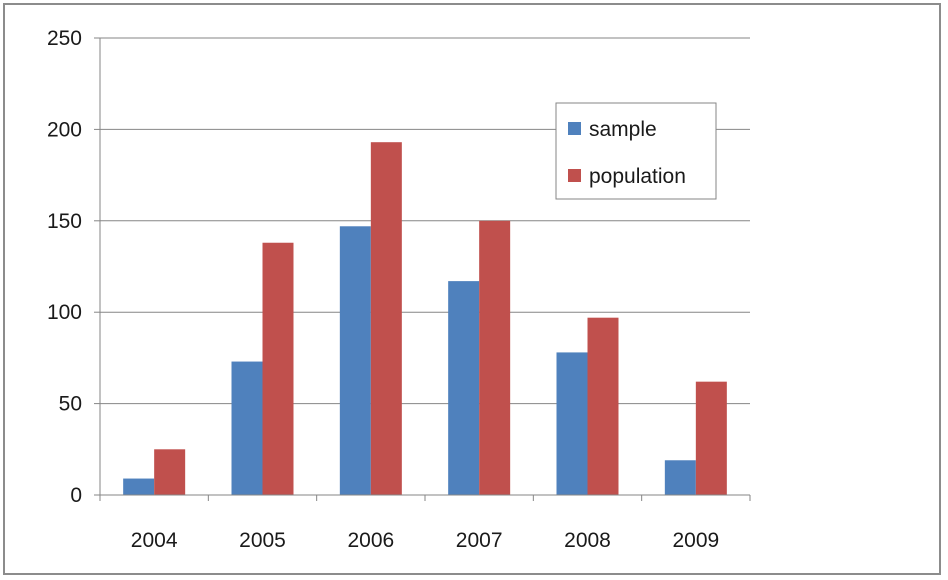 The image size is (948, 580). Describe the element at coordinates (574, 128) in the screenshot. I see `legend-swatch-sample` at that location.